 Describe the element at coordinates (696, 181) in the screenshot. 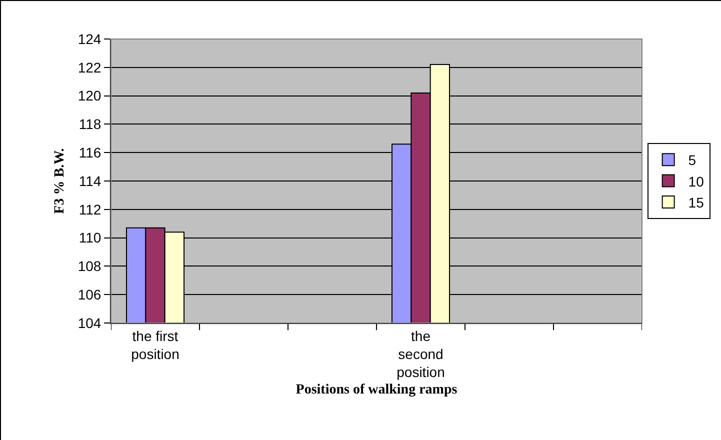

I see `legend-label: 10` at that location.